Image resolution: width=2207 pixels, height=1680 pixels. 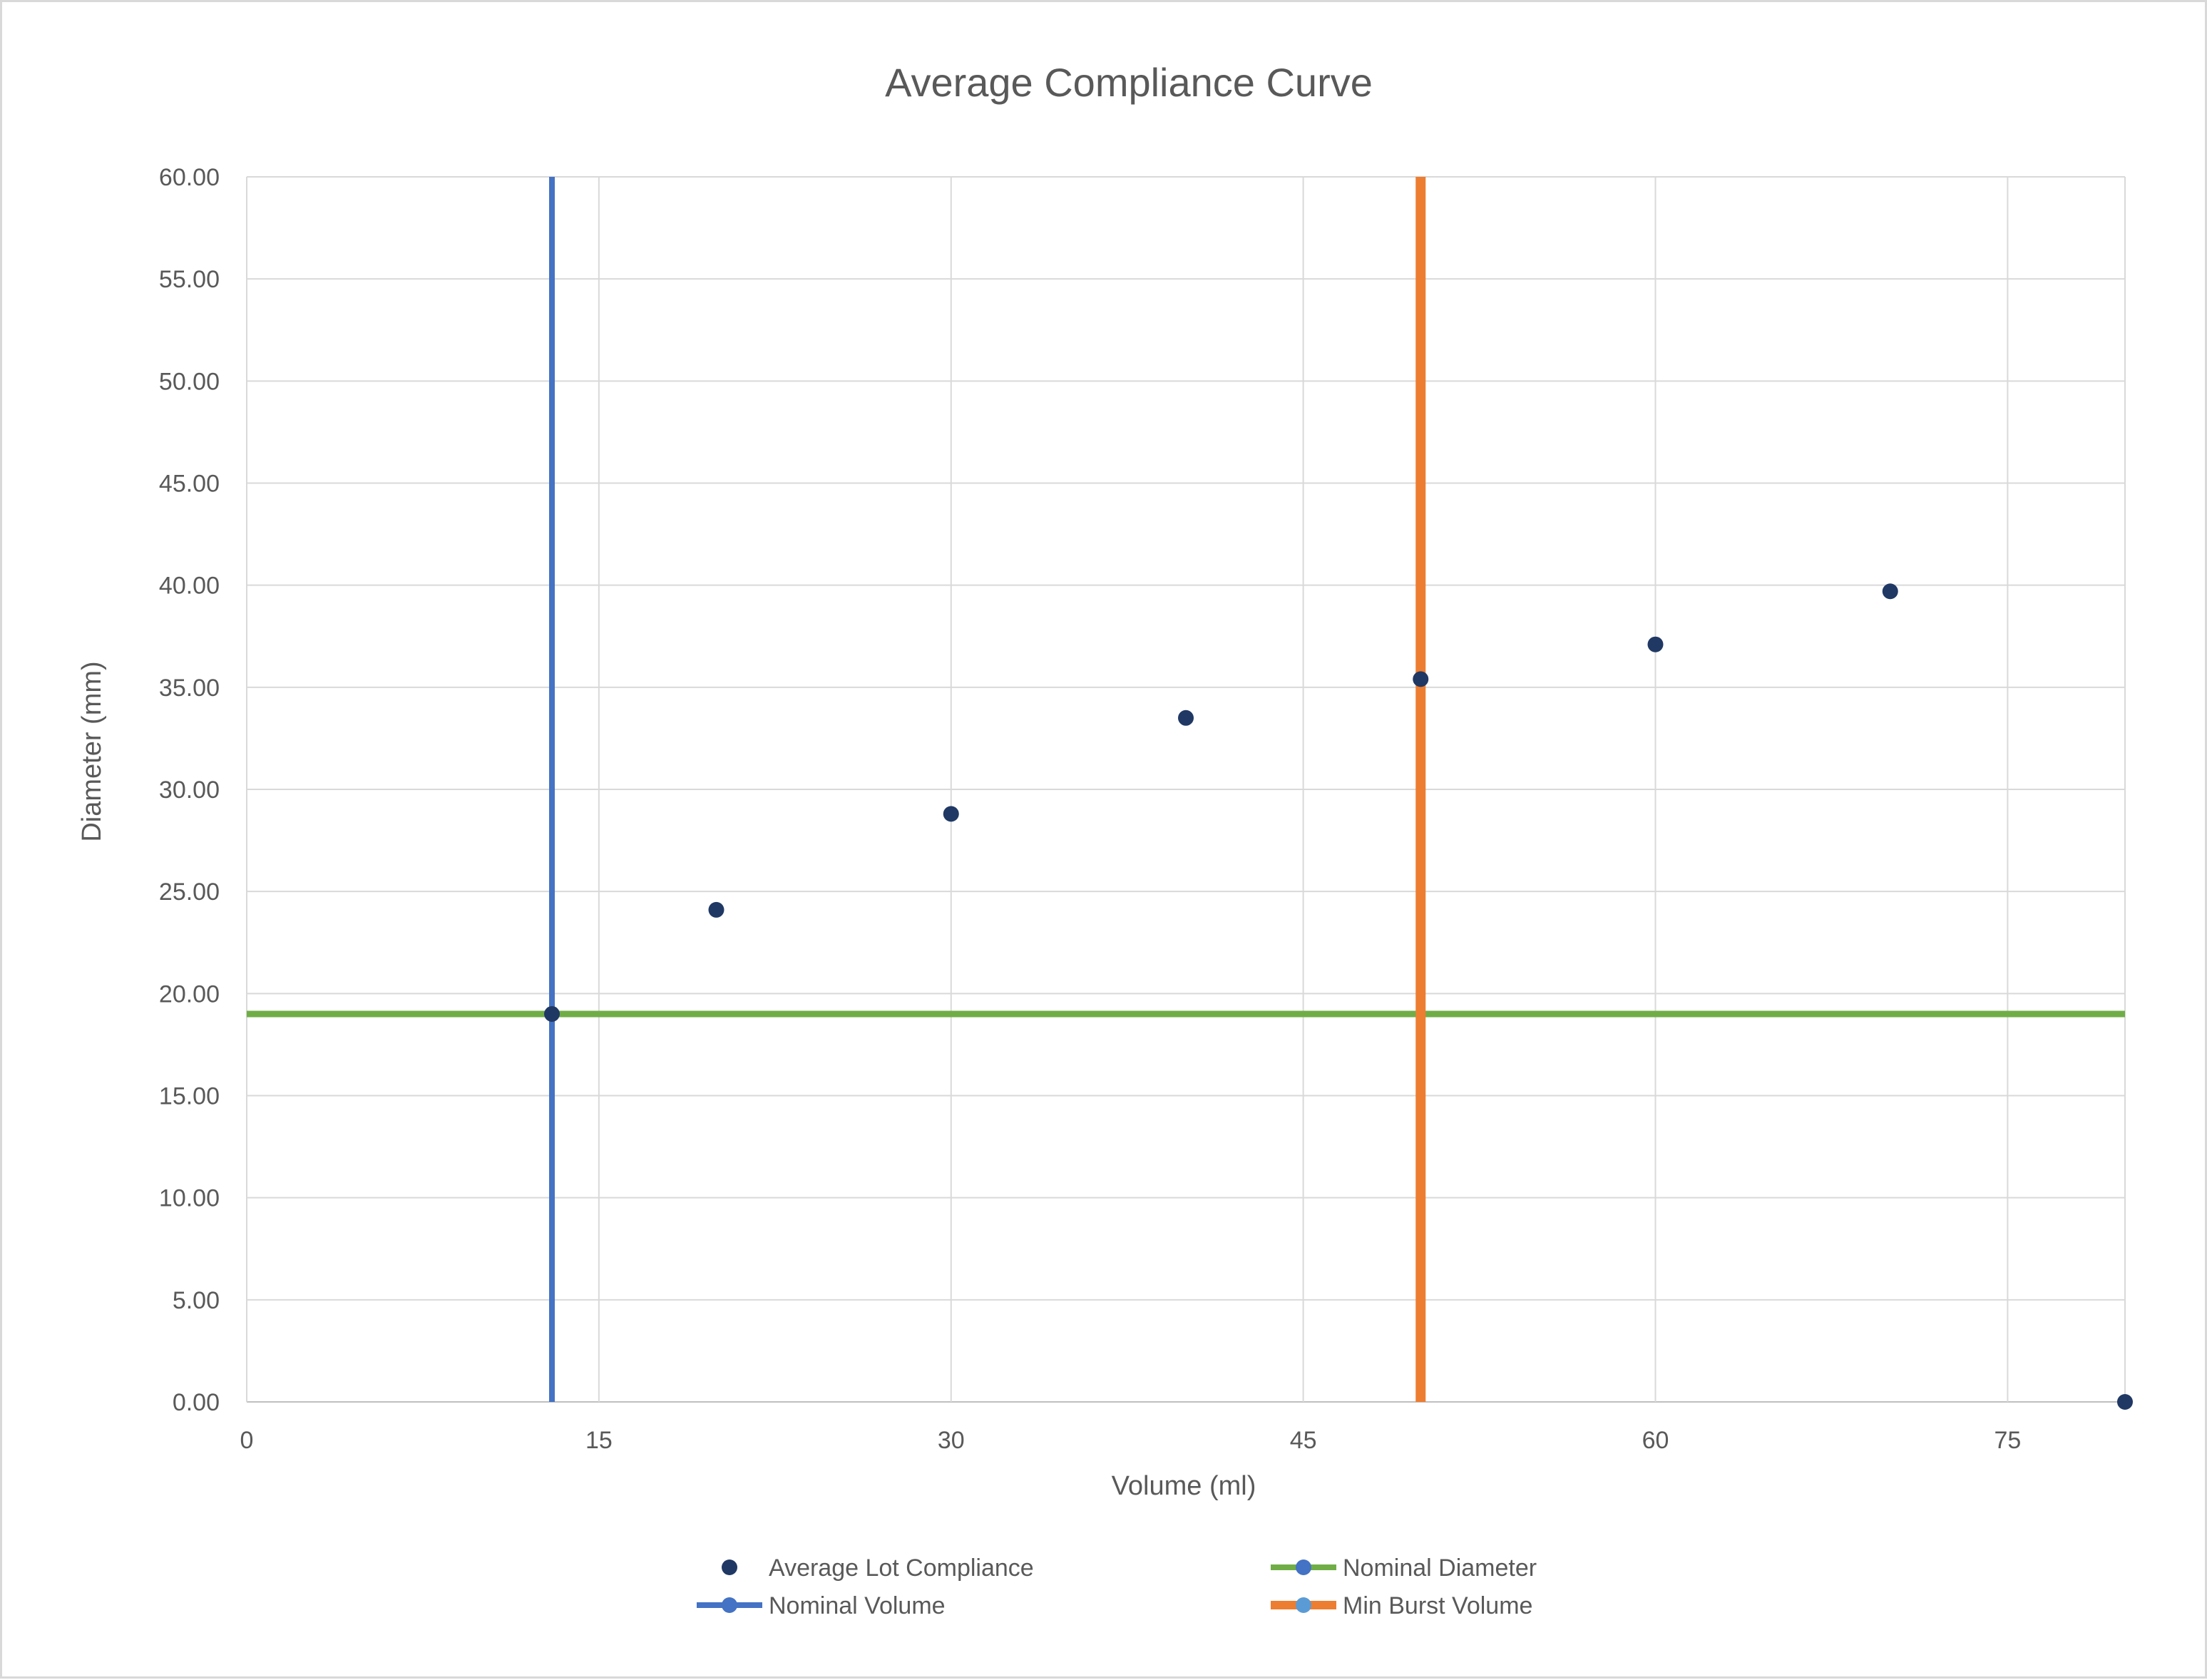 What do you see at coordinates (189, 994) in the screenshot?
I see `y-tick-label: 20.00` at bounding box center [189, 994].